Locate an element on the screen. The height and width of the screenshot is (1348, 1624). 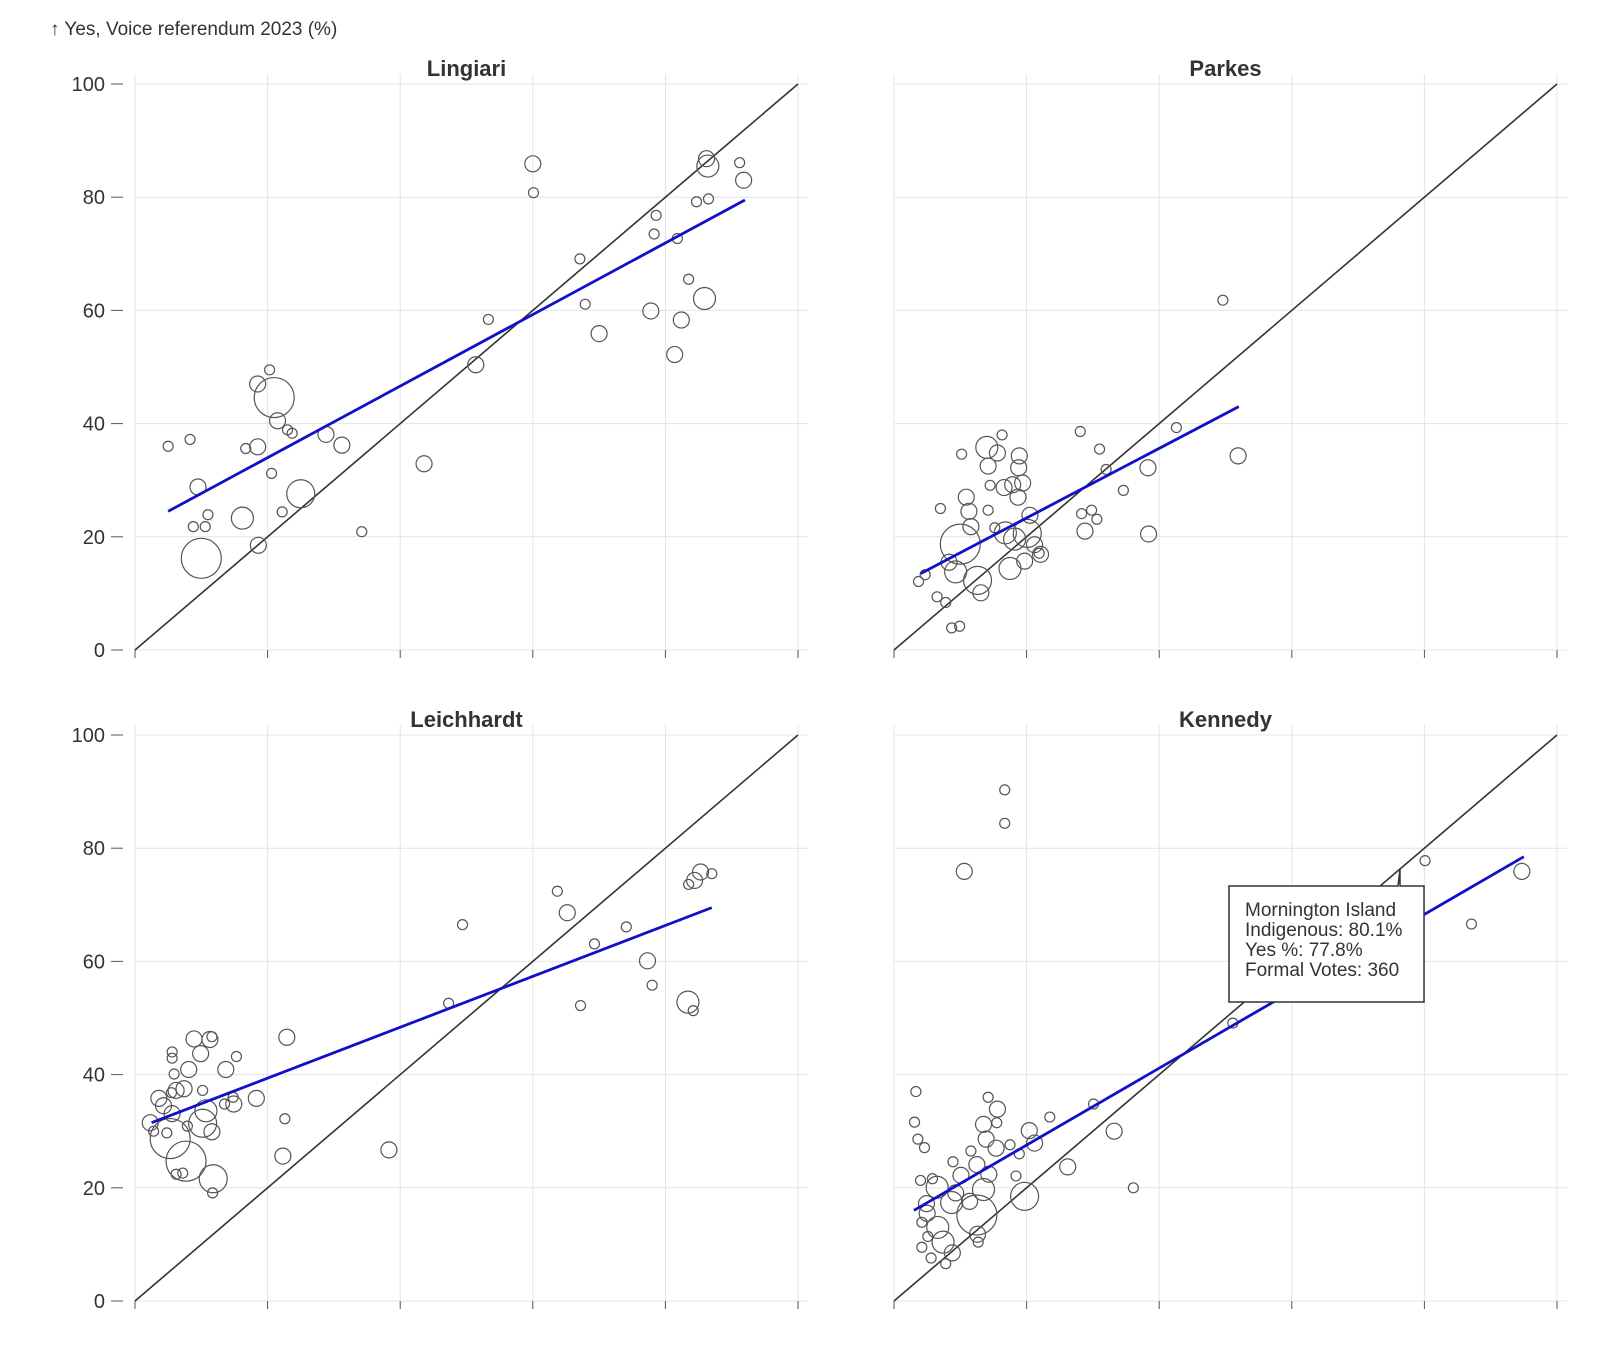
tooltip-box is located at coordinates (1326, 935).